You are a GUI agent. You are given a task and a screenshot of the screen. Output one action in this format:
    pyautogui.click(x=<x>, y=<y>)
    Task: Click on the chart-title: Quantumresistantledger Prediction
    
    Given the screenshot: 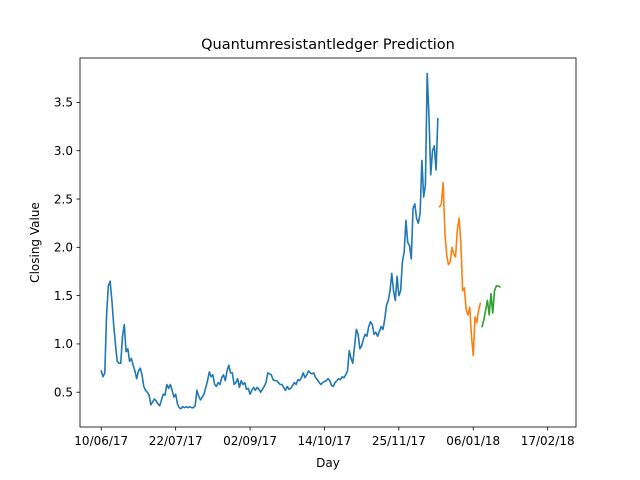 What is the action you would take?
    pyautogui.click(x=328, y=45)
    